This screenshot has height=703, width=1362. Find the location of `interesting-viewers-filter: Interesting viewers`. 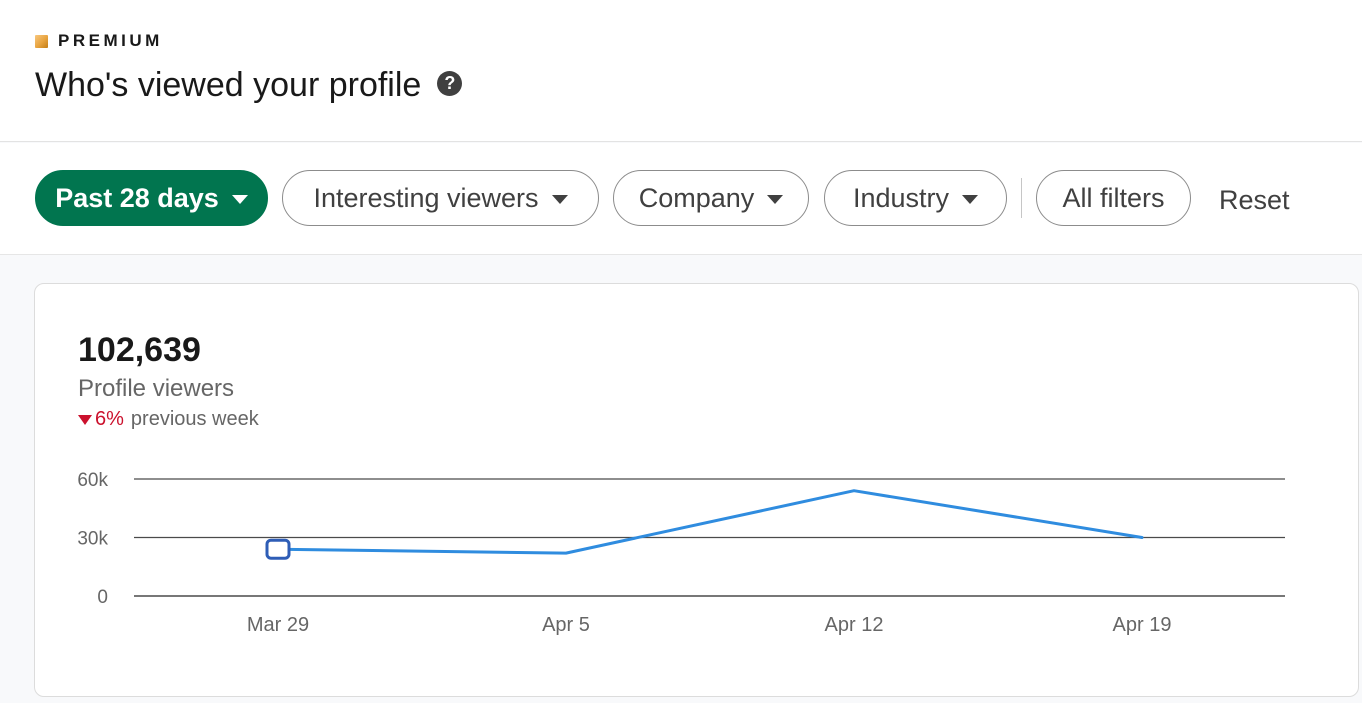

interesting-viewers-filter: Interesting viewers is located at coordinates (440, 198).